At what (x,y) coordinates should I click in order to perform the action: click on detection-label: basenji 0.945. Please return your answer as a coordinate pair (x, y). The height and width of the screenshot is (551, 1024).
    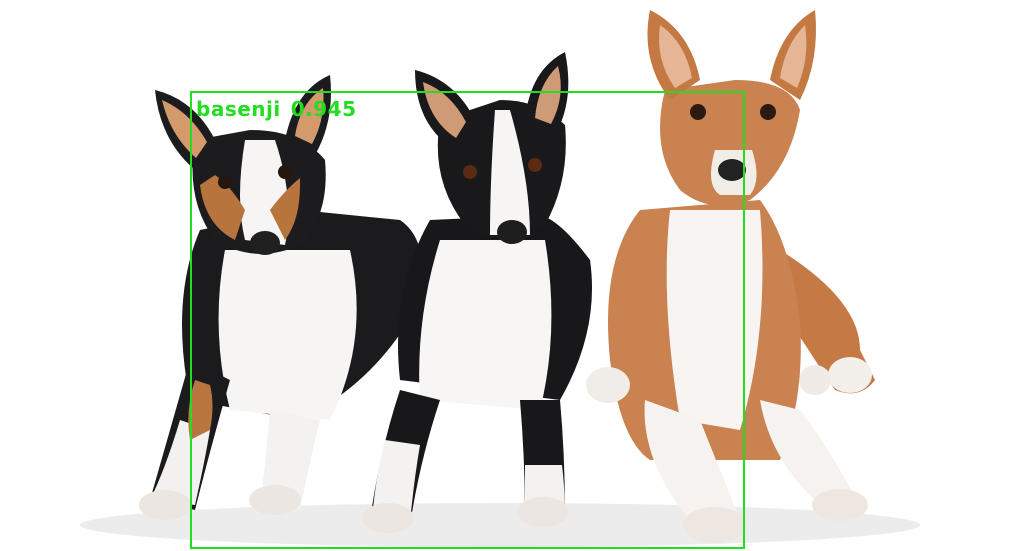
    Looking at the image, I should click on (281, 109).